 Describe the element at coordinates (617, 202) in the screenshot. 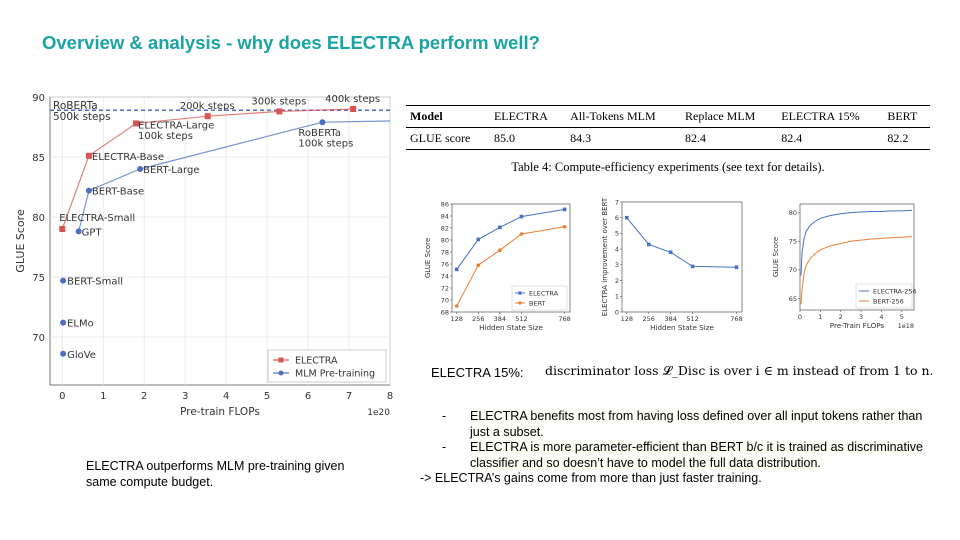

I see `y-tick-label: 7` at that location.